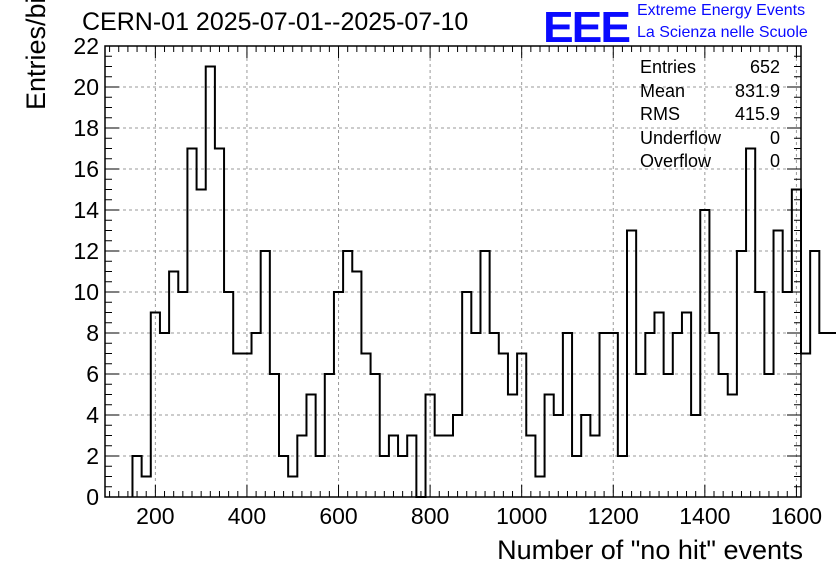 This screenshot has height=572, width=836. What do you see at coordinates (521, 516) in the screenshot?
I see `x-tick-label: 1000` at bounding box center [521, 516].